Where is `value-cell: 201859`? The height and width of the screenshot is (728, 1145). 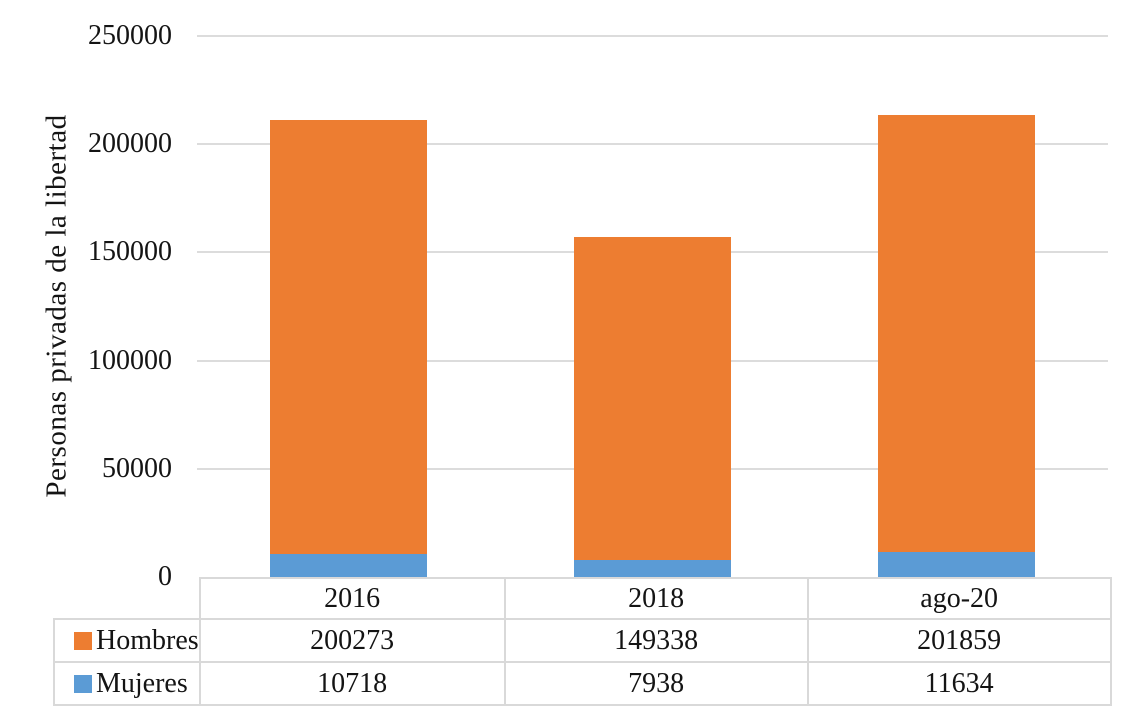
value-cell: 201859 is located at coordinates (959, 640).